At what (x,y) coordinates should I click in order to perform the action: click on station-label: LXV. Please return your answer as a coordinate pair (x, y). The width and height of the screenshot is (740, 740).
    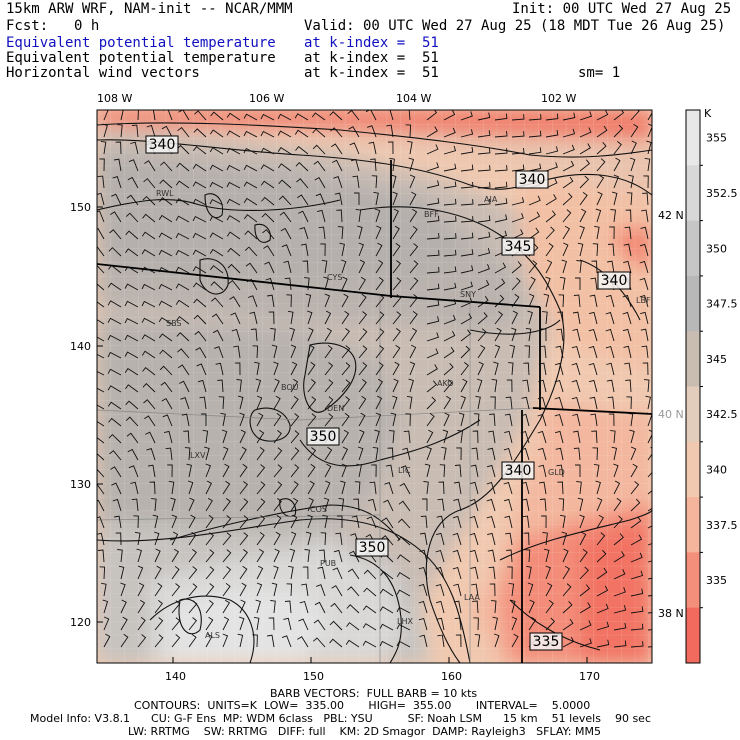
    Looking at the image, I should click on (198, 455).